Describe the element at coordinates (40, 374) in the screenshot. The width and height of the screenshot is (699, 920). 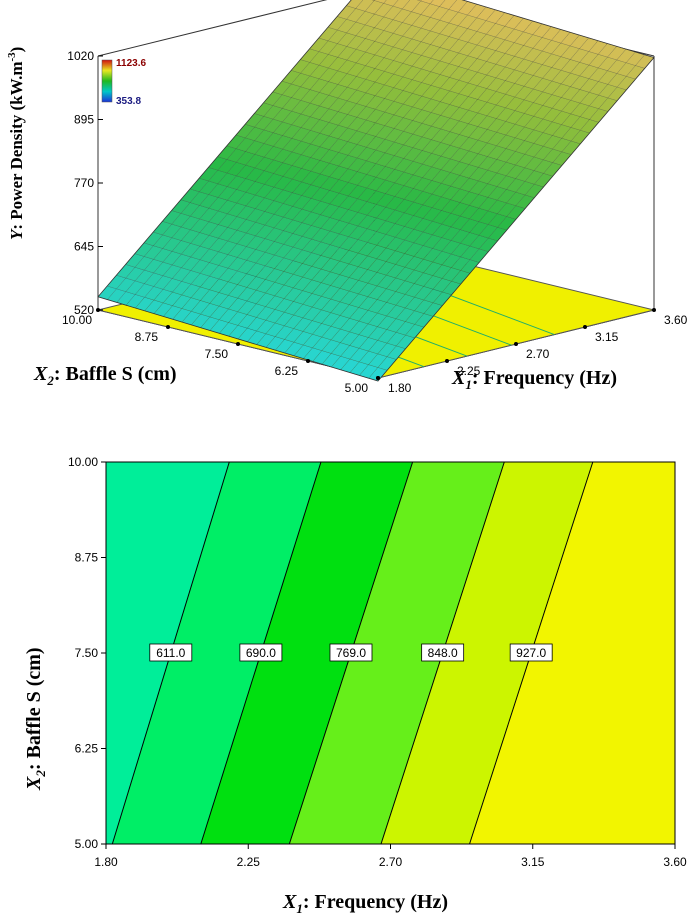
I see `x2-title-italic: X` at that location.